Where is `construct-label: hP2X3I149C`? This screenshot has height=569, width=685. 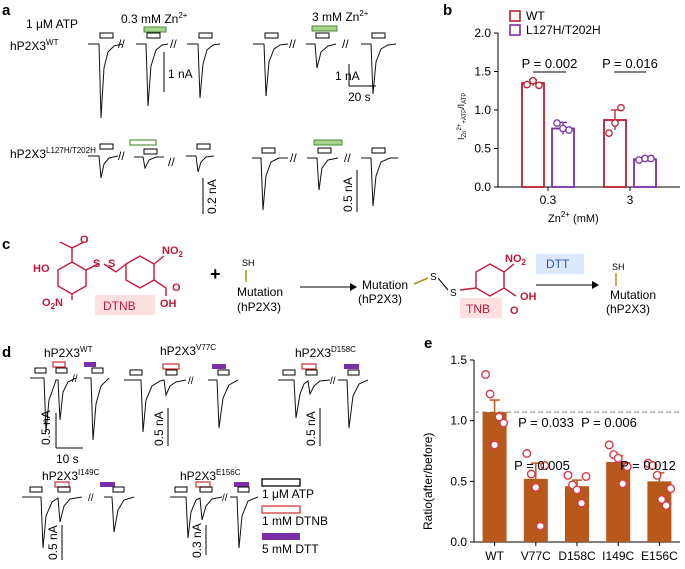 construct-label: hP2X3I149C is located at coordinates (71, 475).